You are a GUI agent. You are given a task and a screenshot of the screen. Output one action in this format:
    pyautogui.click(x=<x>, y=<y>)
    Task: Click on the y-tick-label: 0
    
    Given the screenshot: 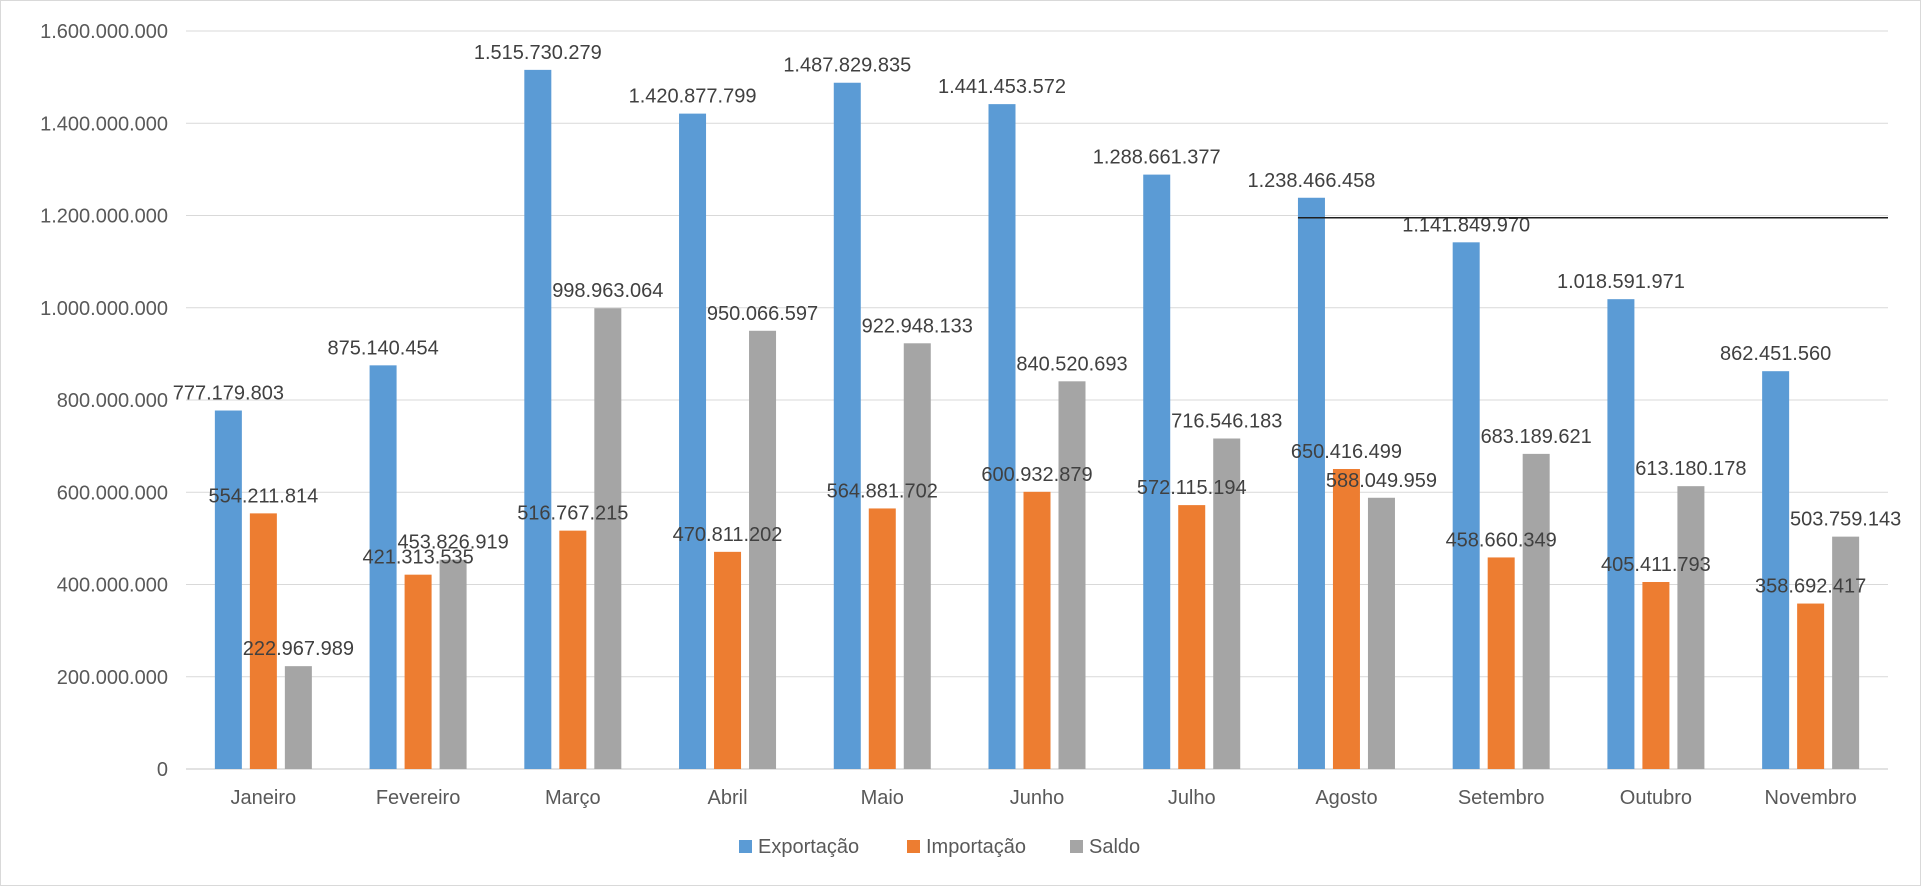 What is the action you would take?
    pyautogui.click(x=162, y=770)
    